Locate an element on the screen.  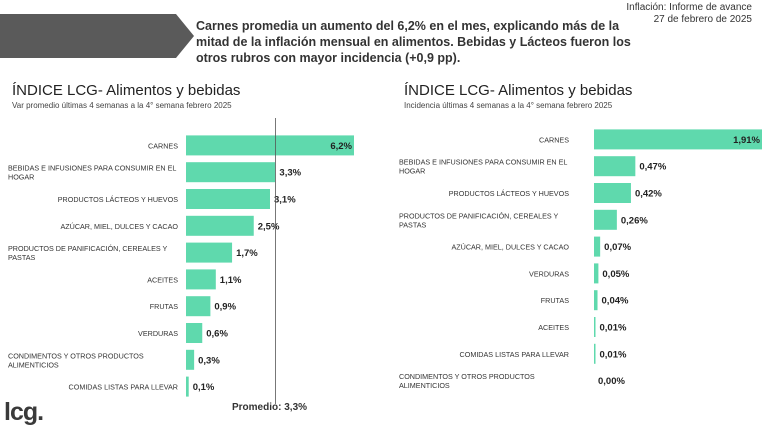
incidence-category-label: ACEITES is located at coordinates (553, 327).